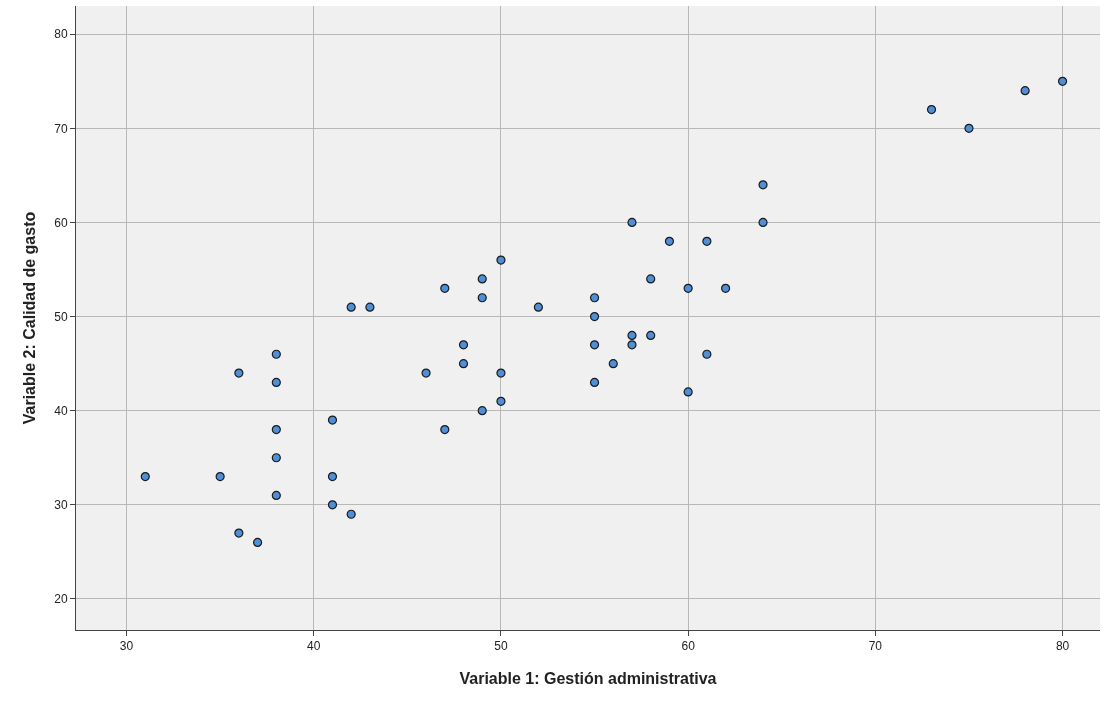  Describe the element at coordinates (688, 646) in the screenshot. I see `x-tick-label: 60` at that location.